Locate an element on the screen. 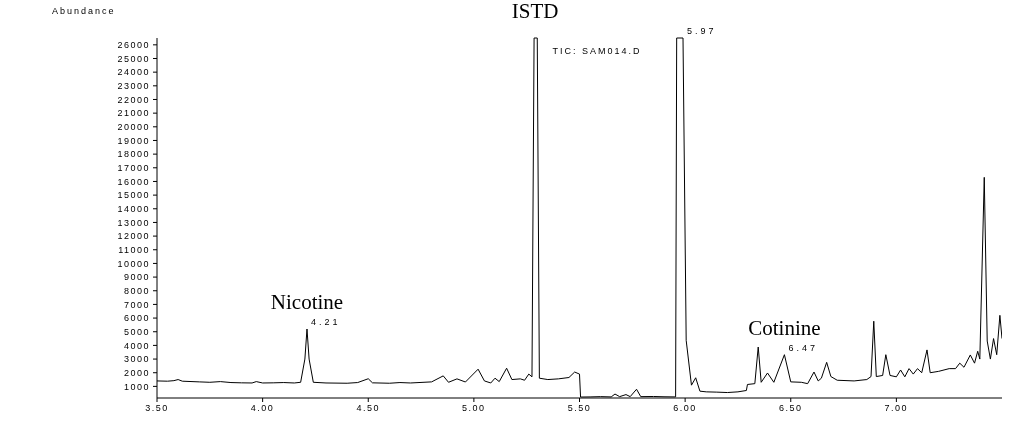  y-tick-label: 5000 is located at coordinates (136, 331).